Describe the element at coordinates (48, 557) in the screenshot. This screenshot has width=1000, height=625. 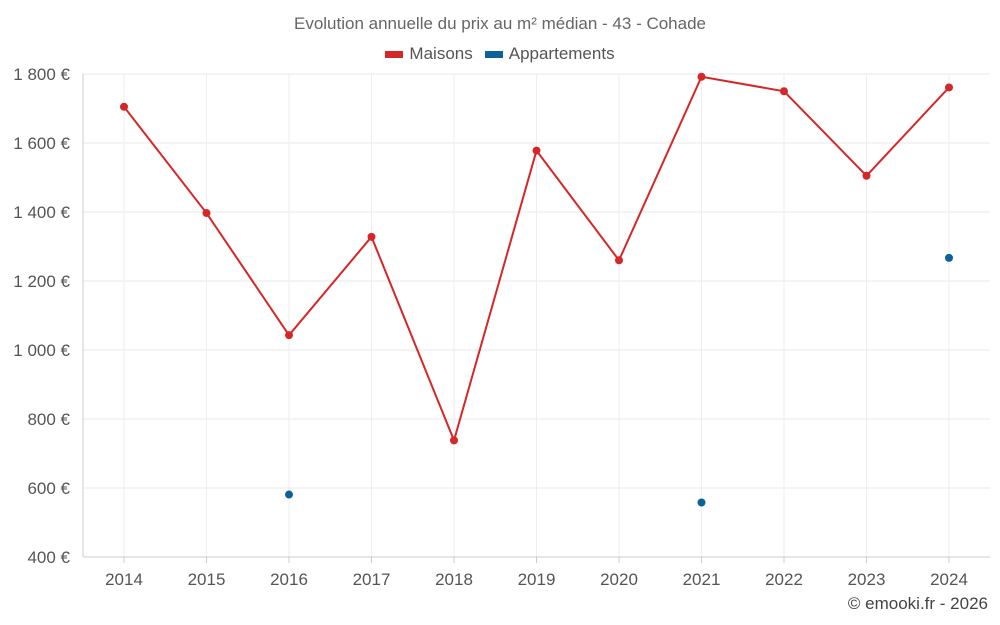
I see `y-tick-label: 400 €` at that location.